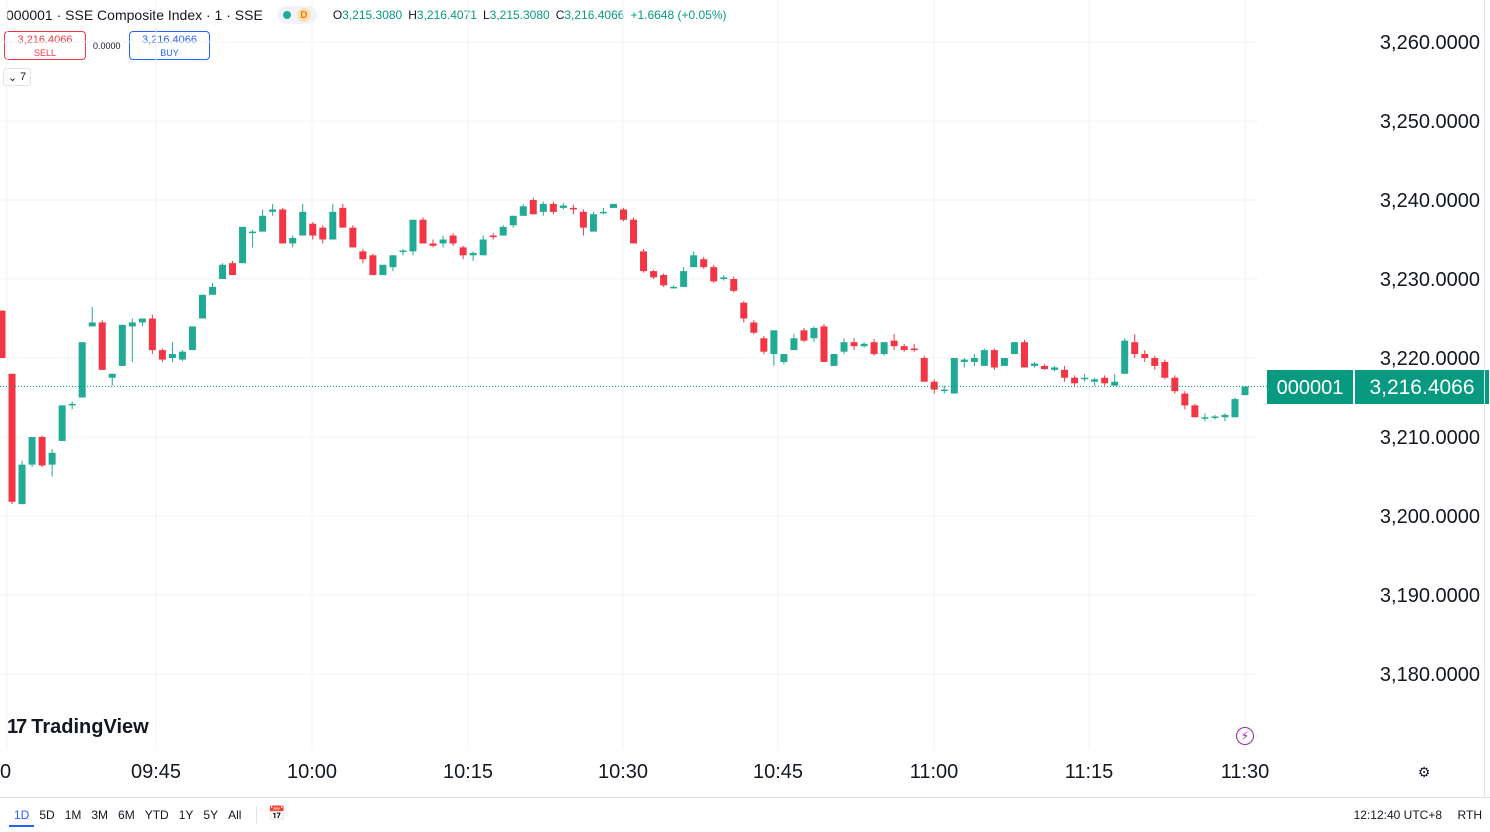 This screenshot has height=832, width=1490. Describe the element at coordinates (17, 727) in the screenshot. I see `tradingview-logo-icon: 17` at that location.